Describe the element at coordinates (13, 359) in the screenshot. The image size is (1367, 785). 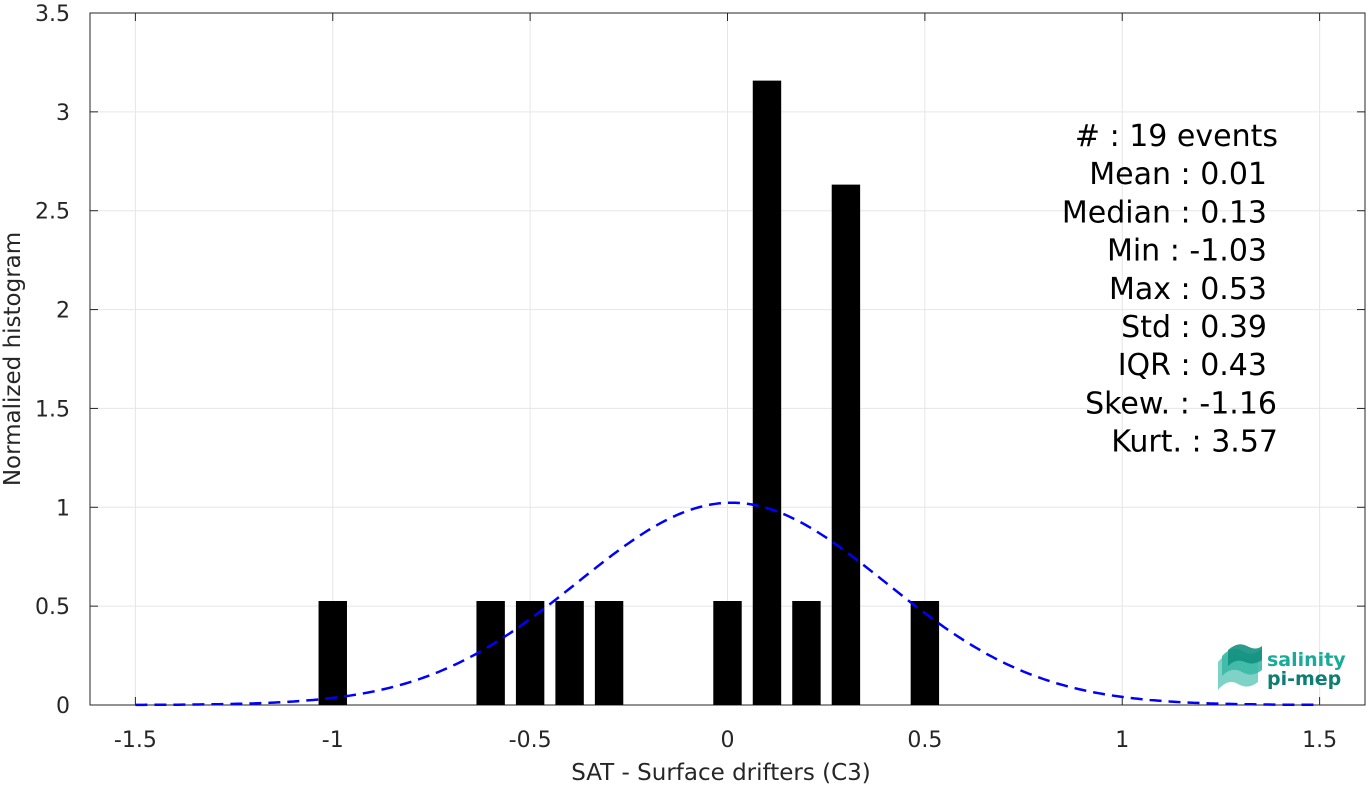
I see `y-axis-label: Normalized histogram` at that location.